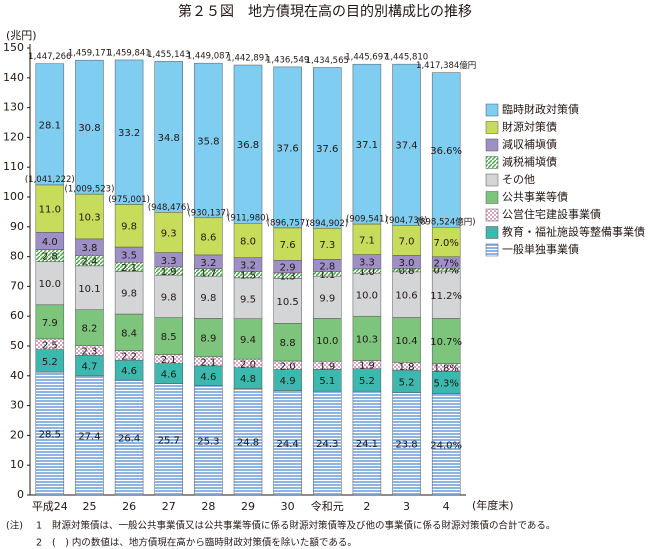 The height and width of the screenshot is (549, 650). Describe the element at coordinates (50, 345) in the screenshot. I see `data-label: 2.5` at that location.